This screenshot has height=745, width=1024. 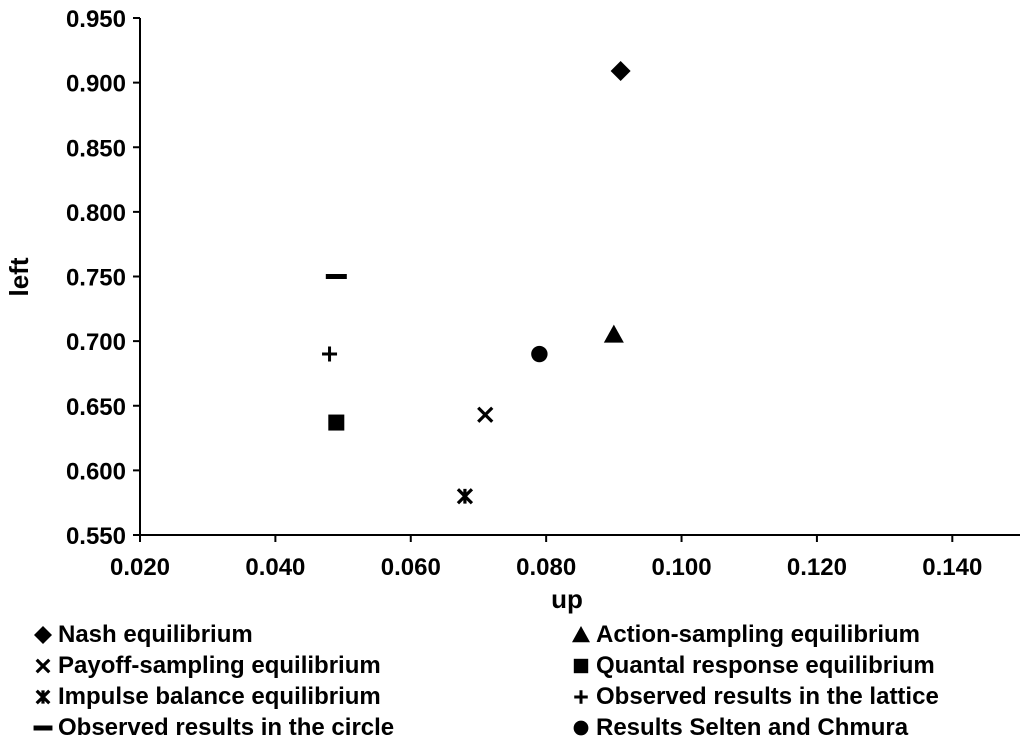 I want to click on legend-item: Nash equilibrium, so click(x=142, y=635).